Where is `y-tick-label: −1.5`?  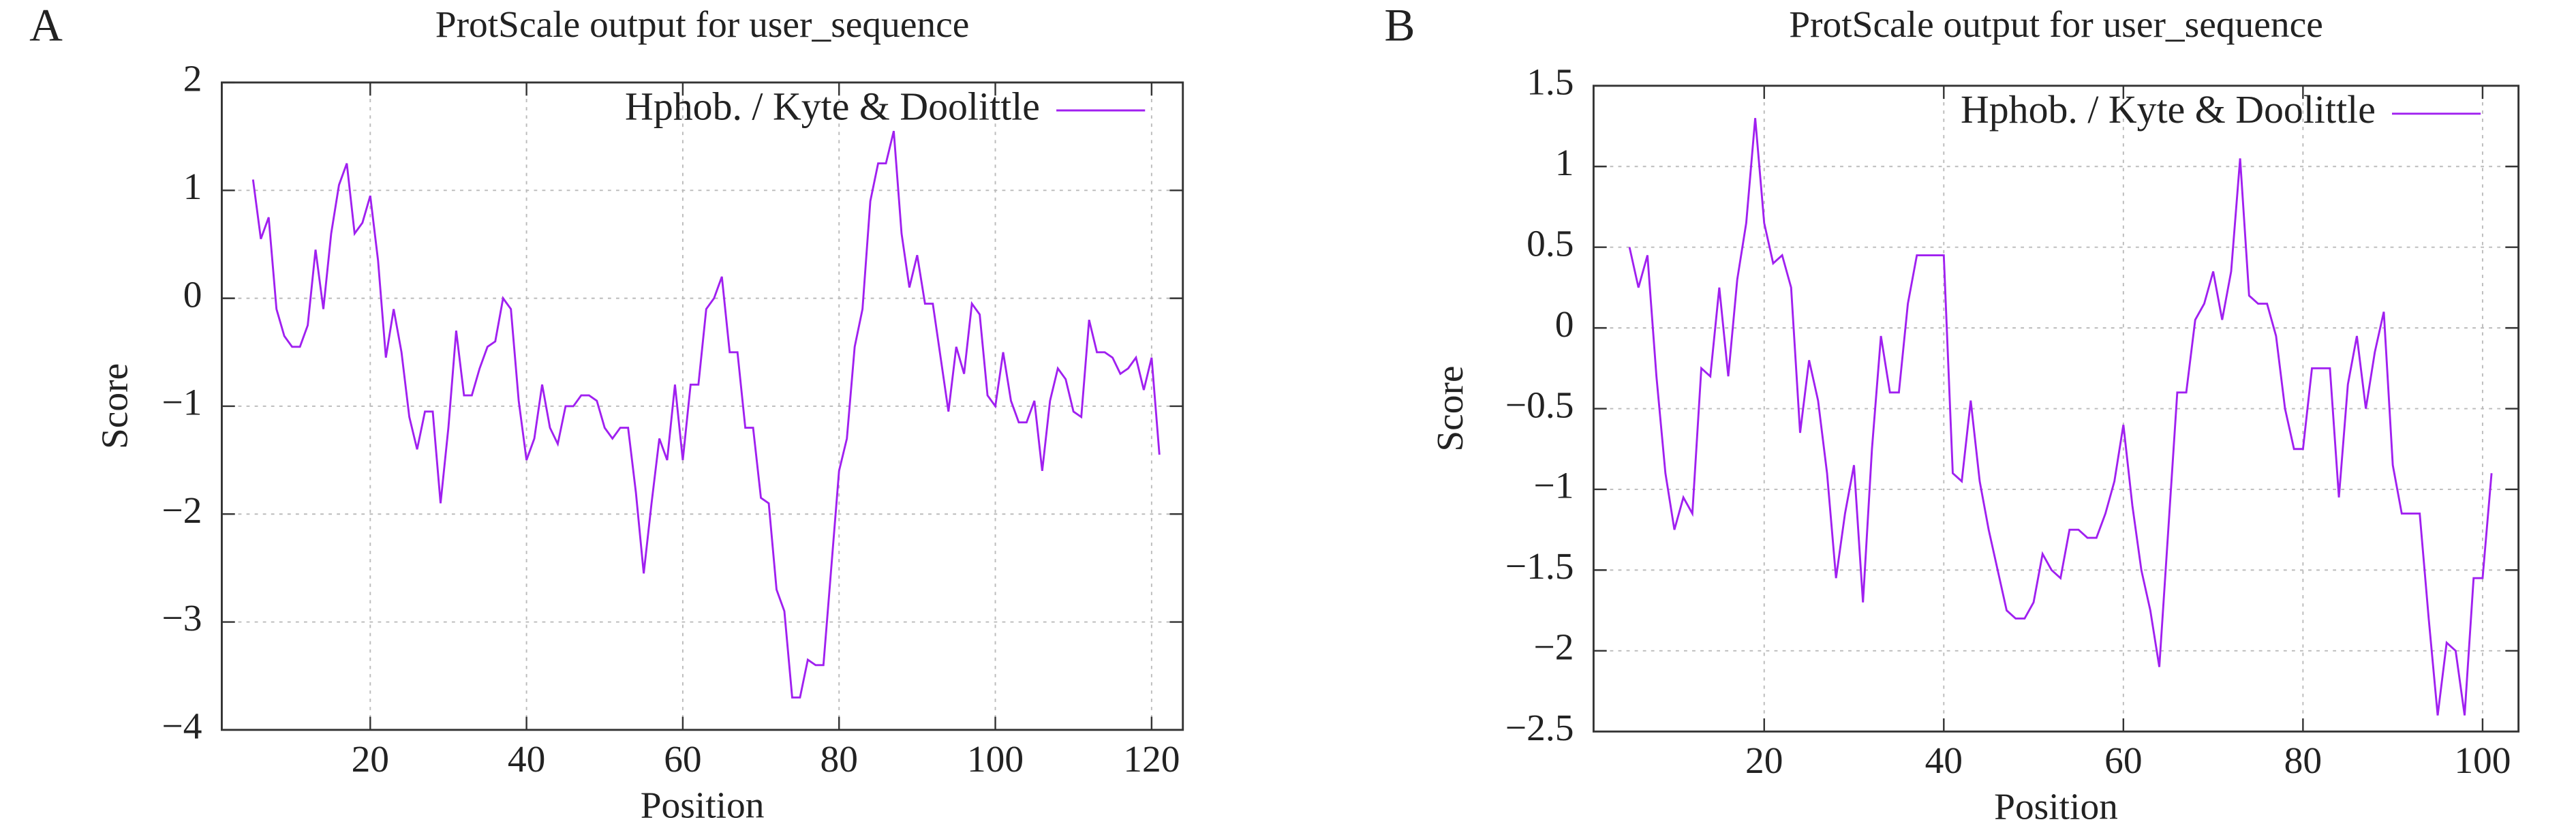
y-tick-label: −1.5 is located at coordinates (1539, 566).